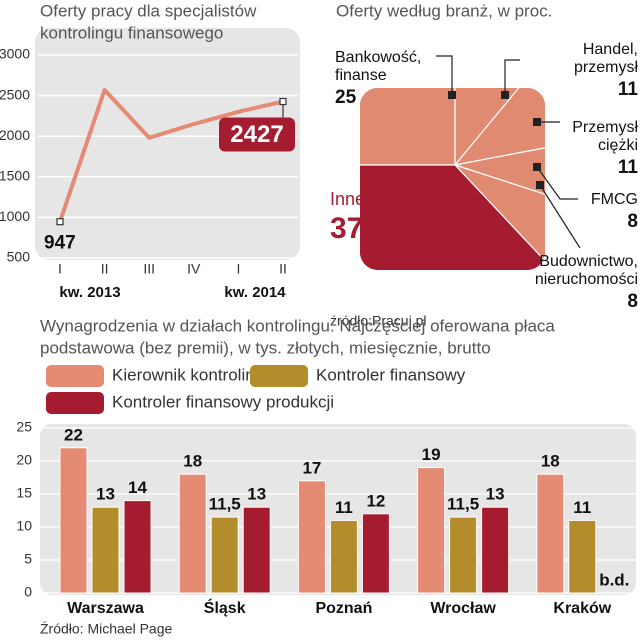 This screenshot has width=642, height=640. I want to click on y-tick-label: 0, so click(28, 592).